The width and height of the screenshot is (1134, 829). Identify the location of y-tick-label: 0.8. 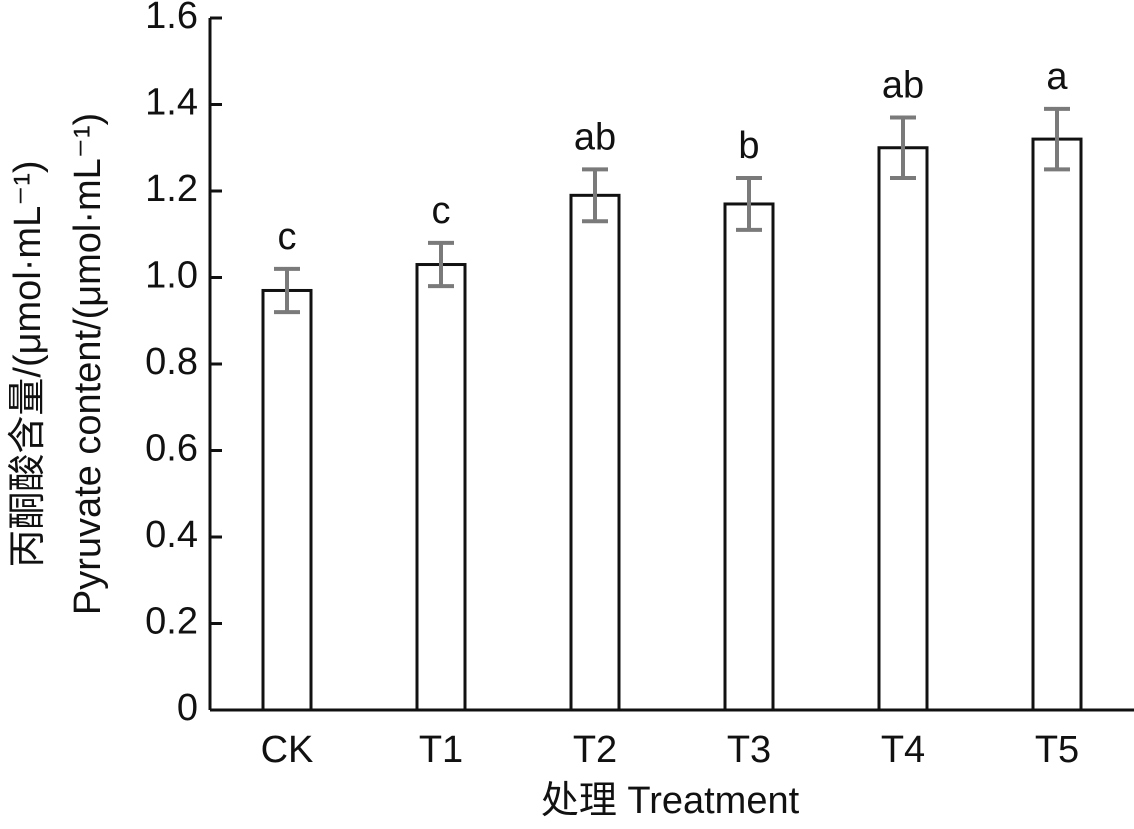
(171, 362).